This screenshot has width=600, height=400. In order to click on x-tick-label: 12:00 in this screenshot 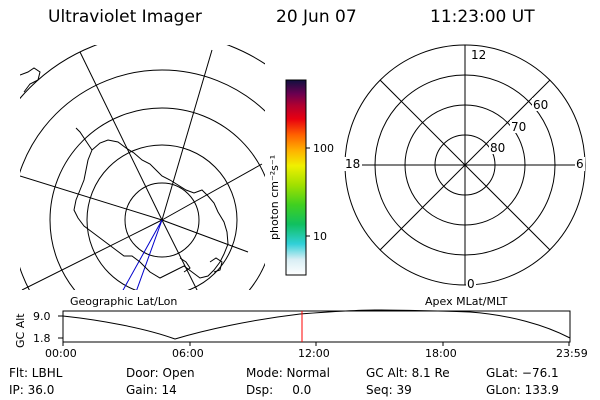, I will do `click(314, 353)`.